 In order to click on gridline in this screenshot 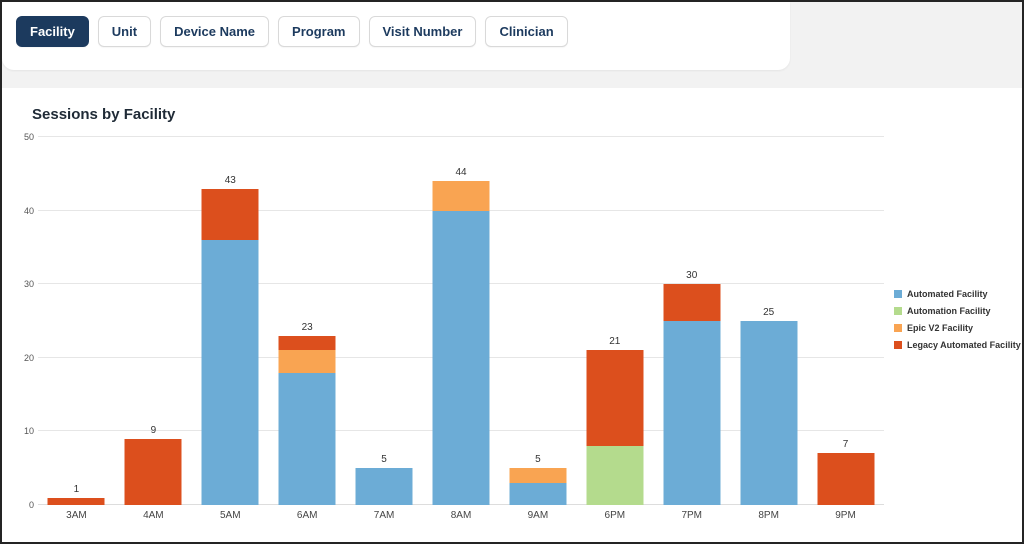, I will do `click(461, 136)`.